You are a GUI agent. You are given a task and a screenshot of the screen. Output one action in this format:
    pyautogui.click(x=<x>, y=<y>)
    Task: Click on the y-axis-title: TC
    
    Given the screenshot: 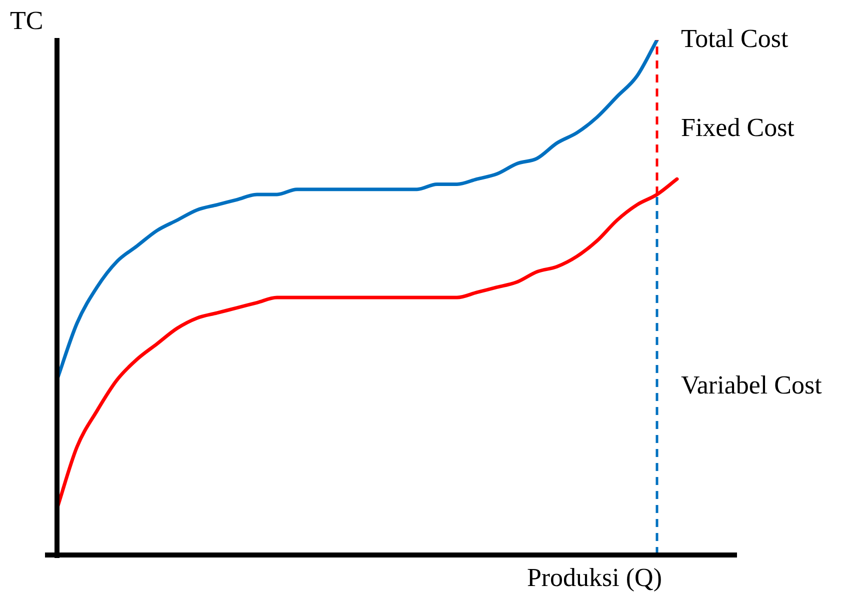 What is the action you would take?
    pyautogui.click(x=27, y=20)
    